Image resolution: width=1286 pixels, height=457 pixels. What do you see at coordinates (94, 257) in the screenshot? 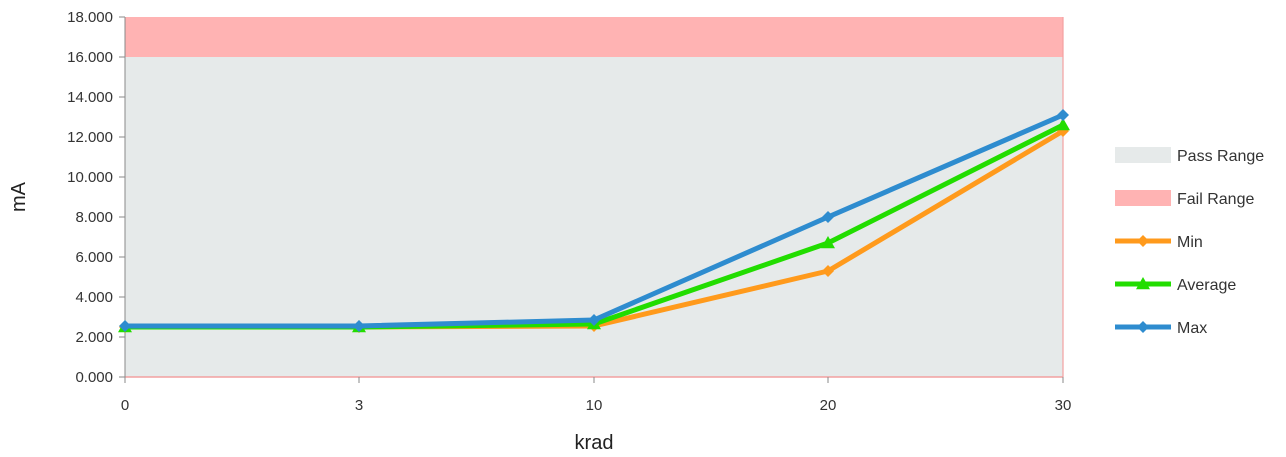
I see `y-tick-label: 6.000` at bounding box center [94, 257].